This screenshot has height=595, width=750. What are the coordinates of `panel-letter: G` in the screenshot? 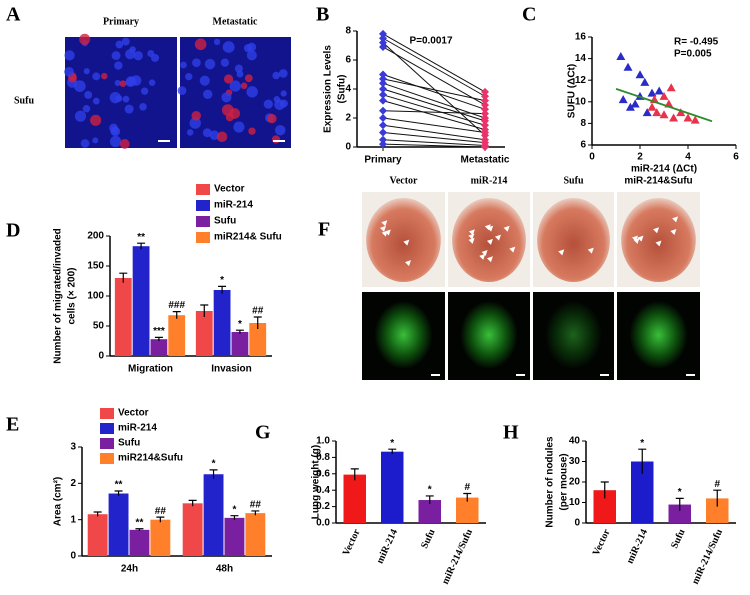 It's located at (263, 433).